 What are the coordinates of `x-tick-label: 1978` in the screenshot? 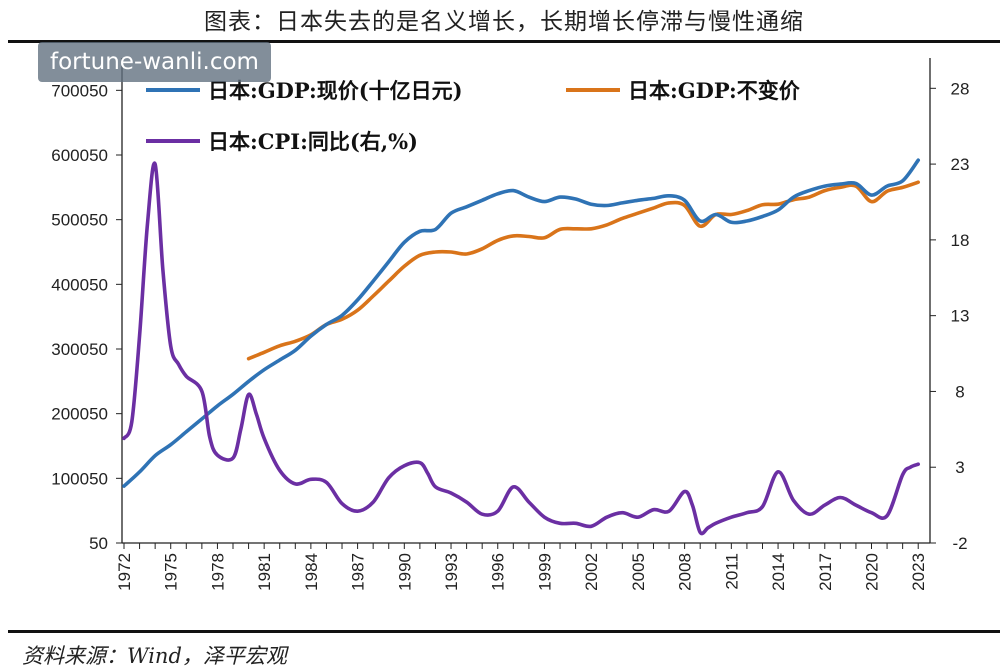 It's located at (217, 572).